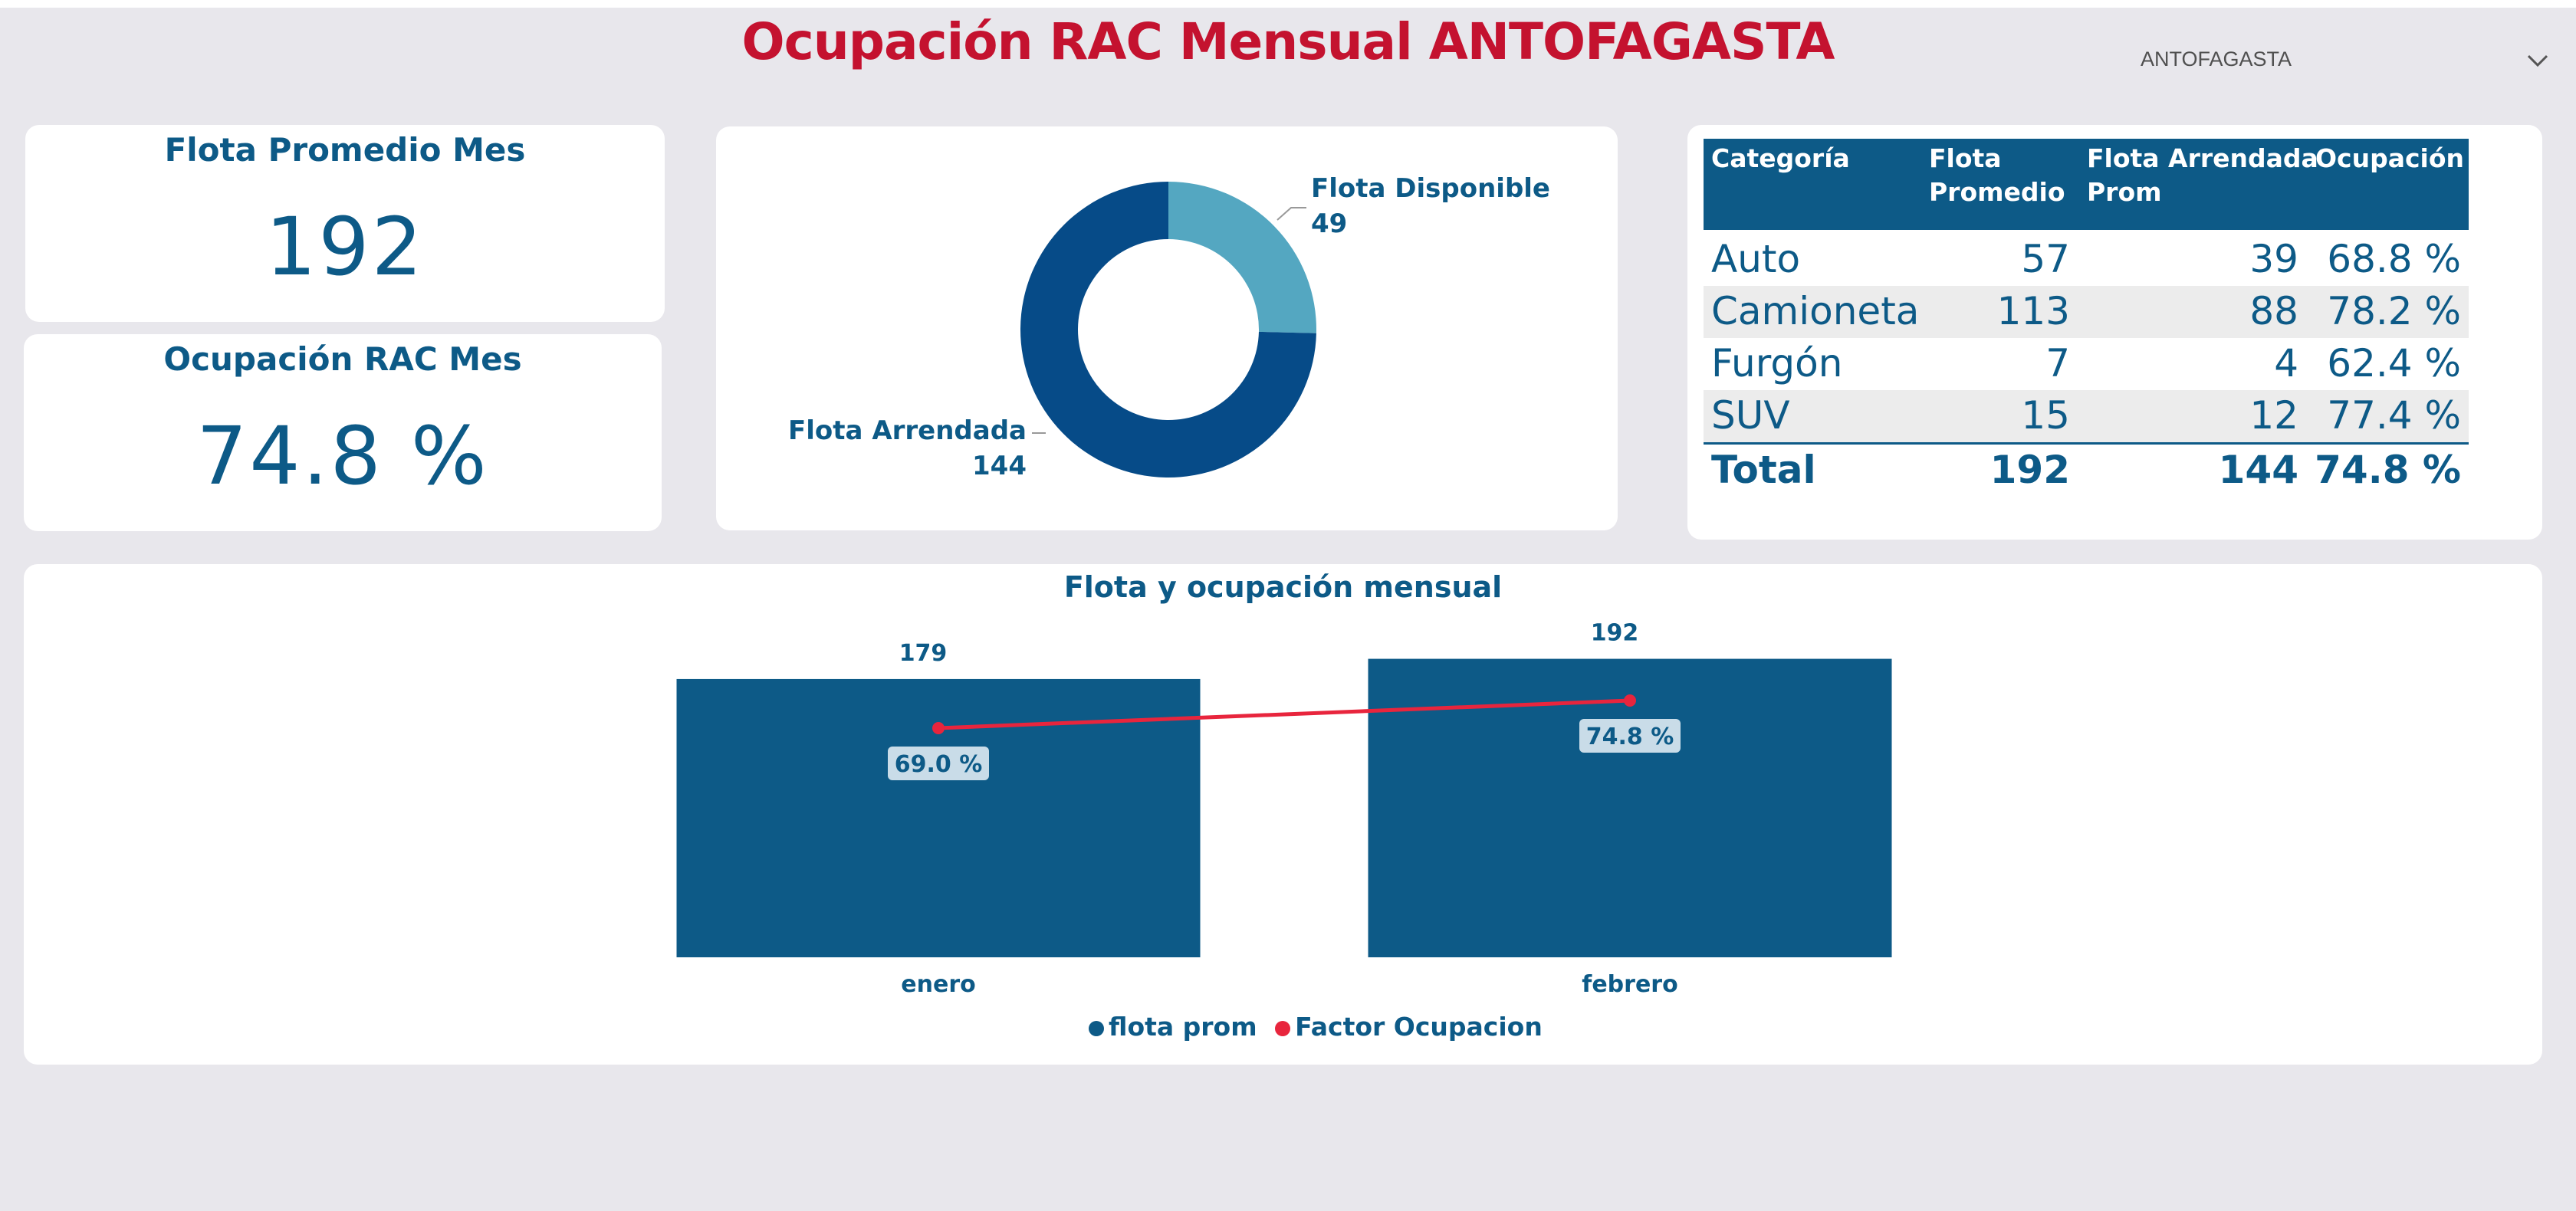 Image resolution: width=2576 pixels, height=1211 pixels. Describe the element at coordinates (1288, 41) in the screenshot. I see `page-title: Ocupación RAC Mensual ANTOFAGASTA` at that location.